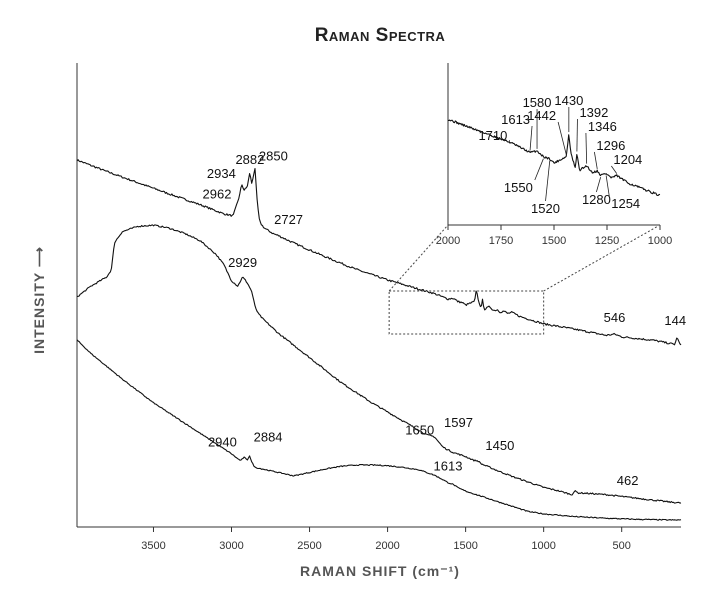  I want to click on chart-title: Raman Spectra, so click(380, 35).